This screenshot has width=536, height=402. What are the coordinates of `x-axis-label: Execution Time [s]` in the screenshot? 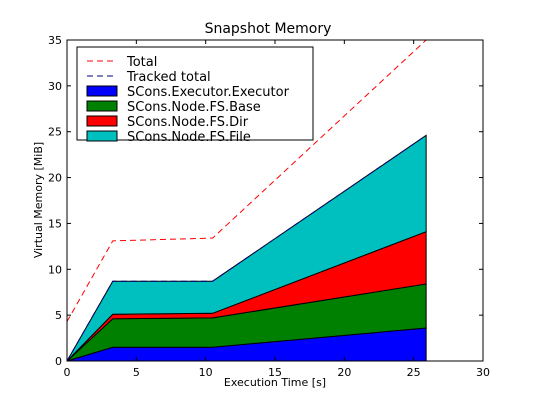 It's located at (275, 382).